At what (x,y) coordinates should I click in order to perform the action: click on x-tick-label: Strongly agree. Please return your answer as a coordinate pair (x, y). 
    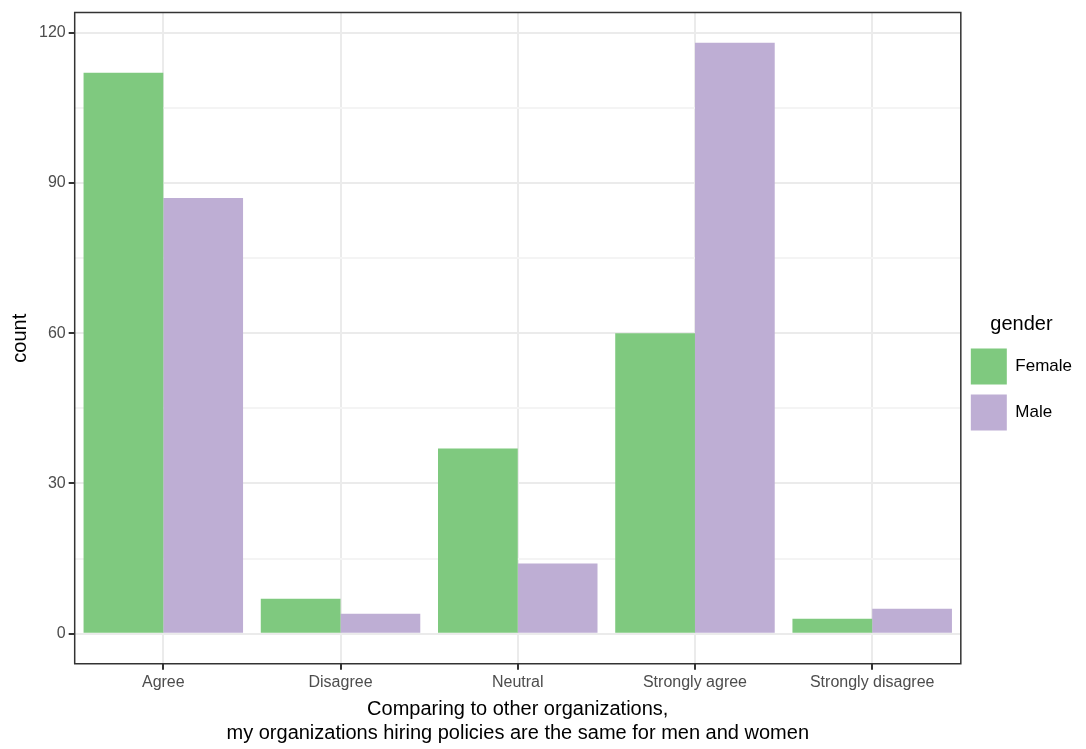
    Looking at the image, I should click on (695, 681).